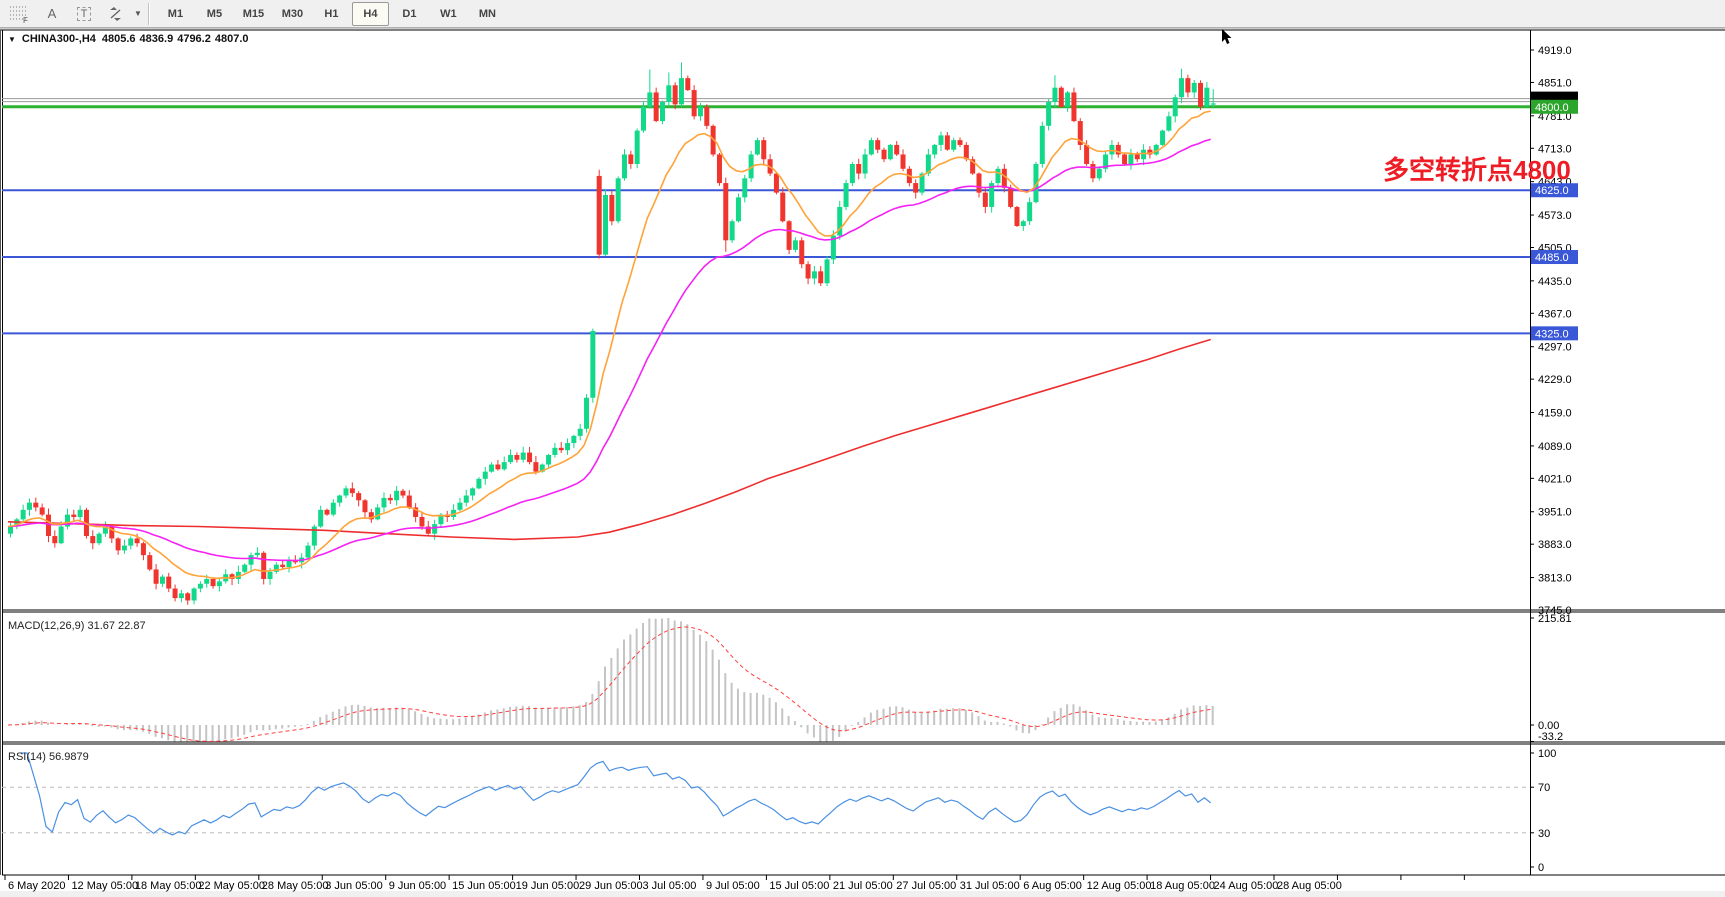 The image size is (1725, 897). I want to click on rsi-label: RSI(14) 56.9879, so click(48, 757).